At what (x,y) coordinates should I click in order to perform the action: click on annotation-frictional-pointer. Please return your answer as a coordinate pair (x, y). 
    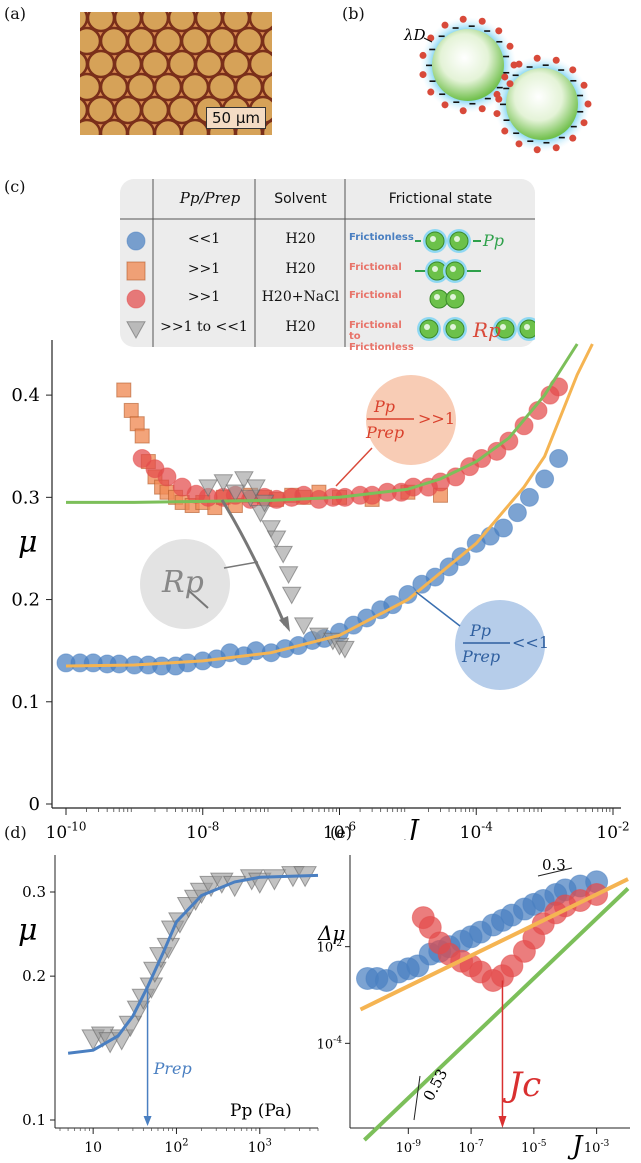
    Looking at the image, I should click on (354, 467).